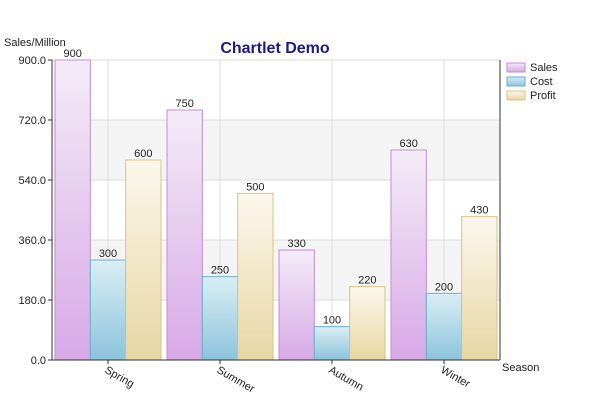 This screenshot has width=600, height=400. I want to click on bar-profit-spring, so click(143, 260).